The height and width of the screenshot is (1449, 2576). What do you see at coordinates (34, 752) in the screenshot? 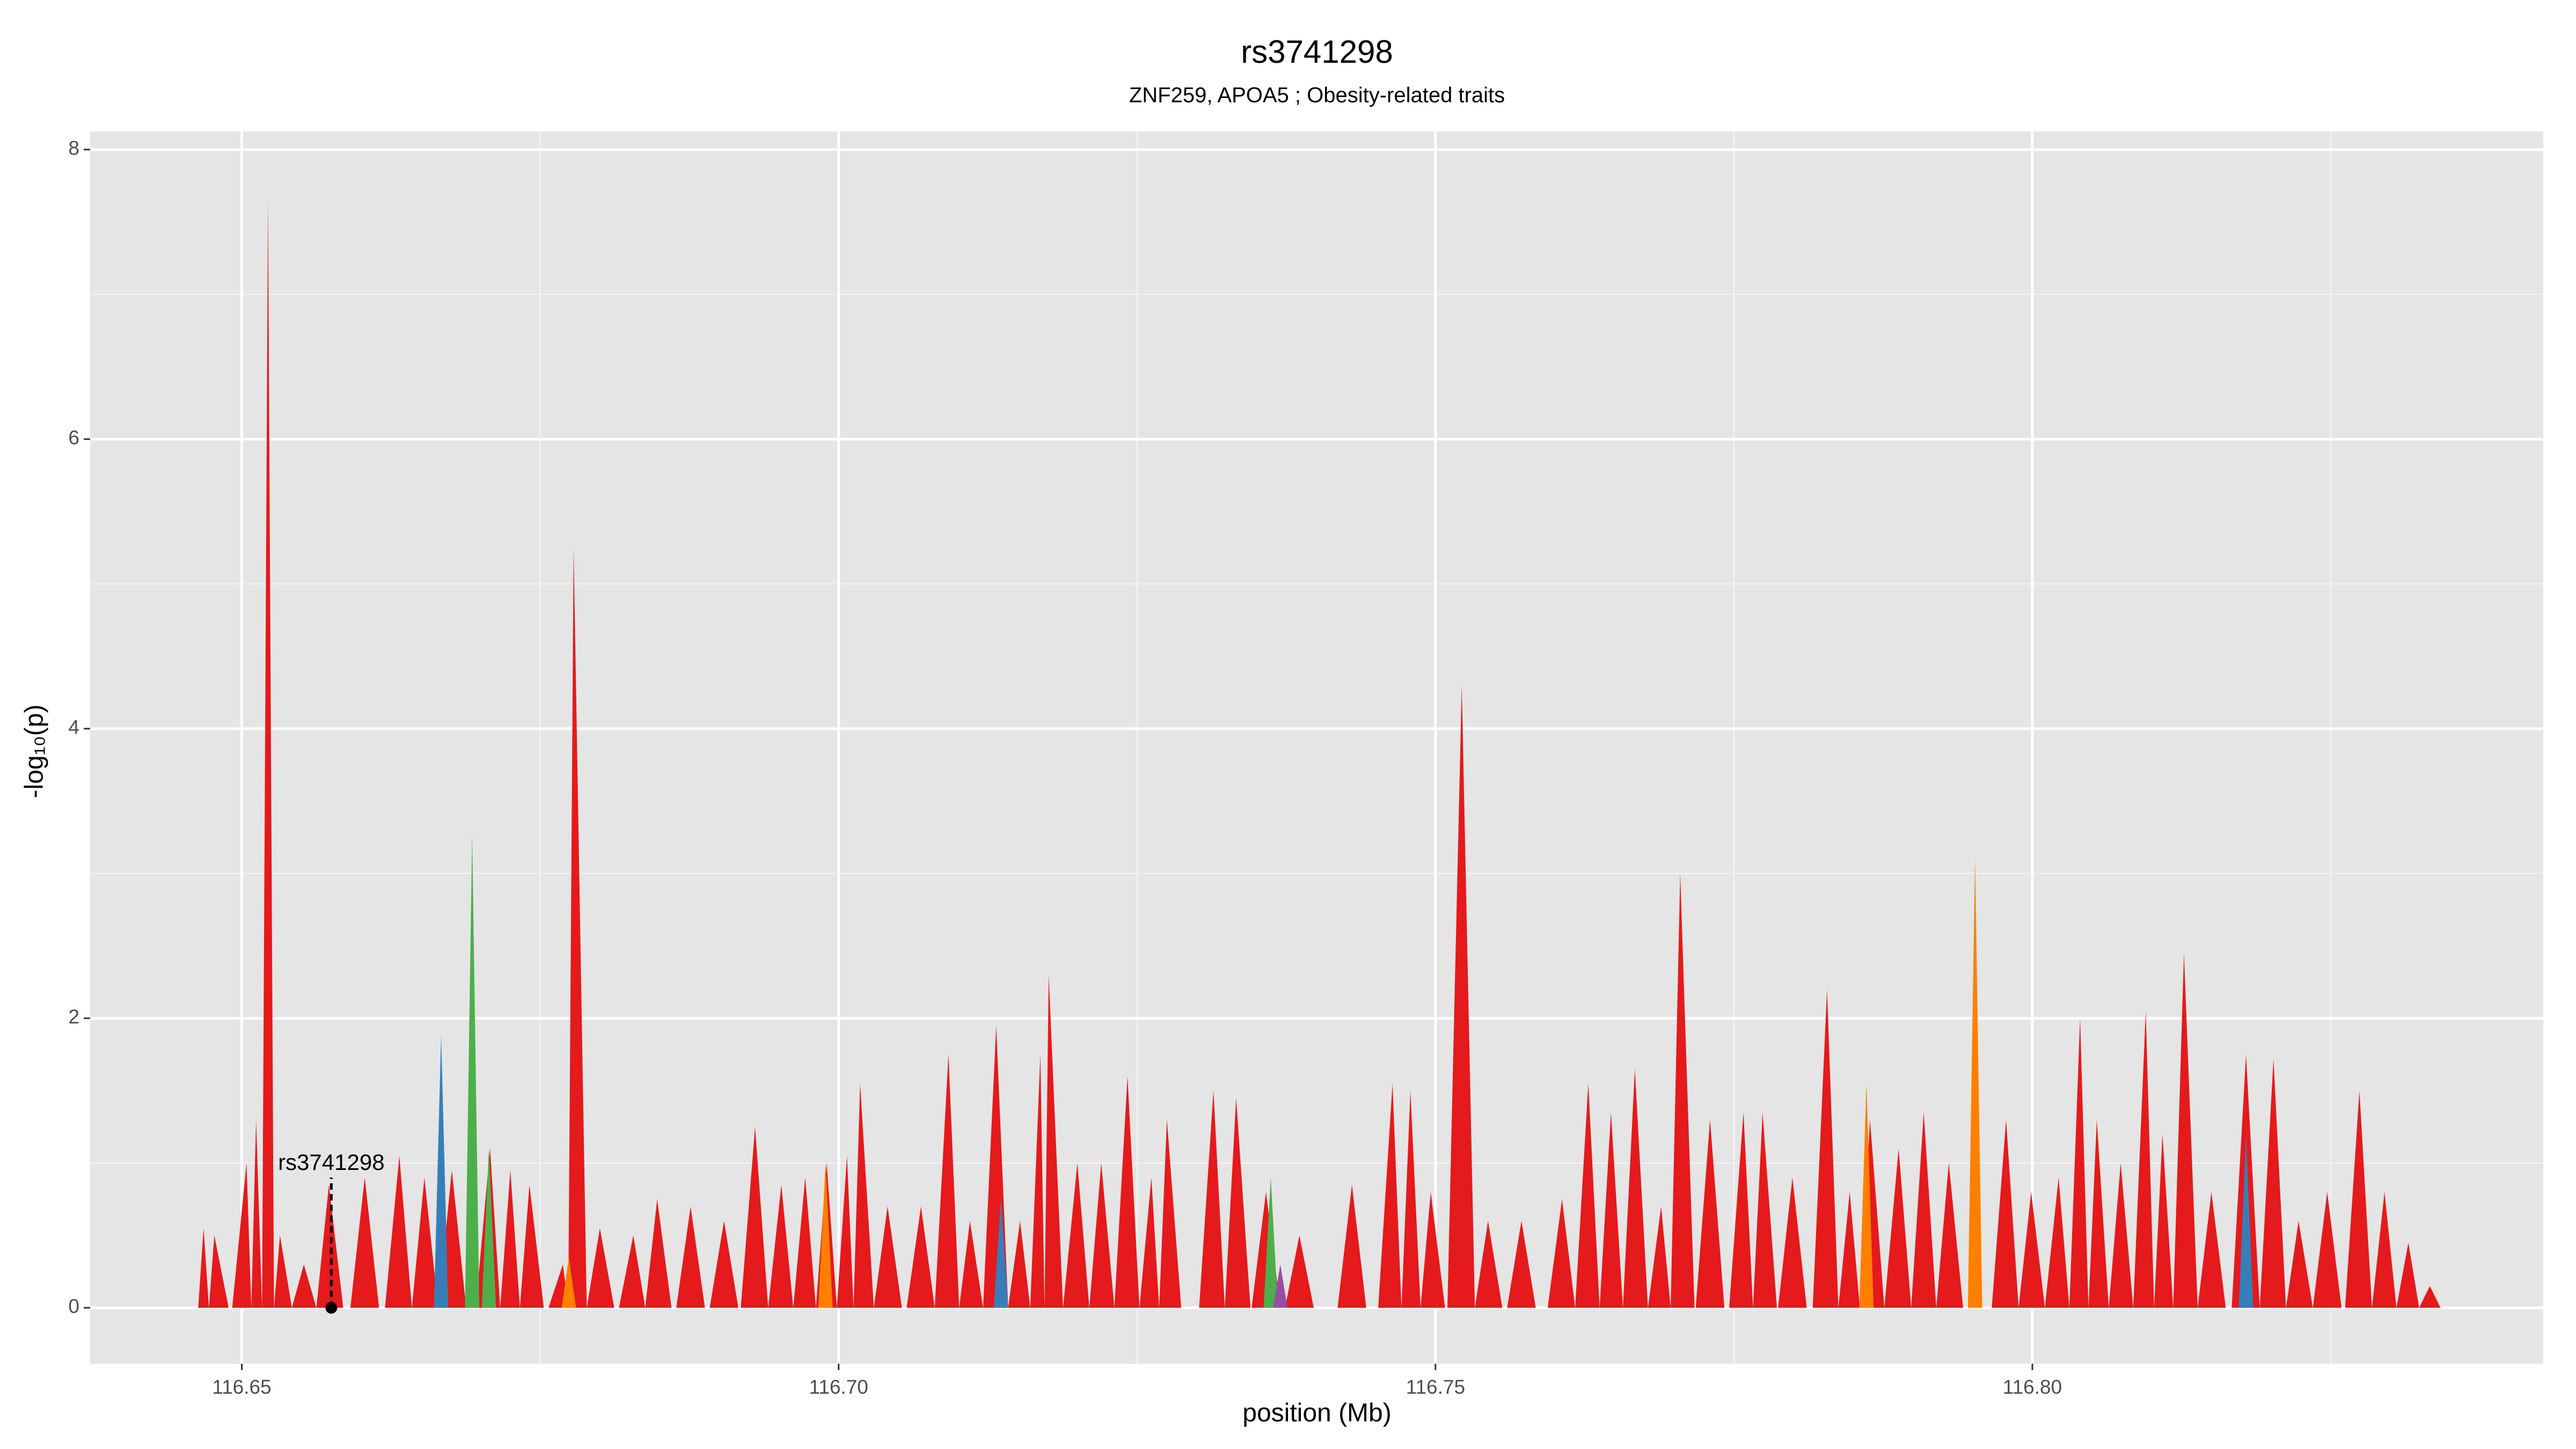
I see `y-axis-label: -log₁₀(p)` at bounding box center [34, 752].